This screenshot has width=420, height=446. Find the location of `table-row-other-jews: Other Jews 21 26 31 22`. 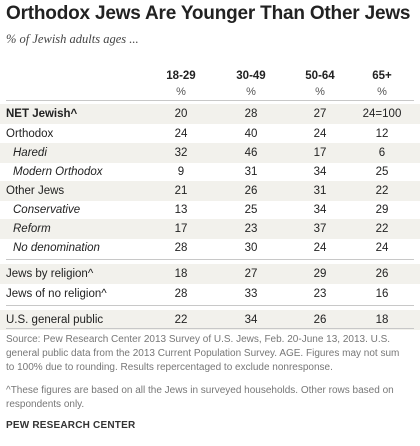

table-row-other-jews: Other Jews 21 26 31 22 is located at coordinates (210, 191).